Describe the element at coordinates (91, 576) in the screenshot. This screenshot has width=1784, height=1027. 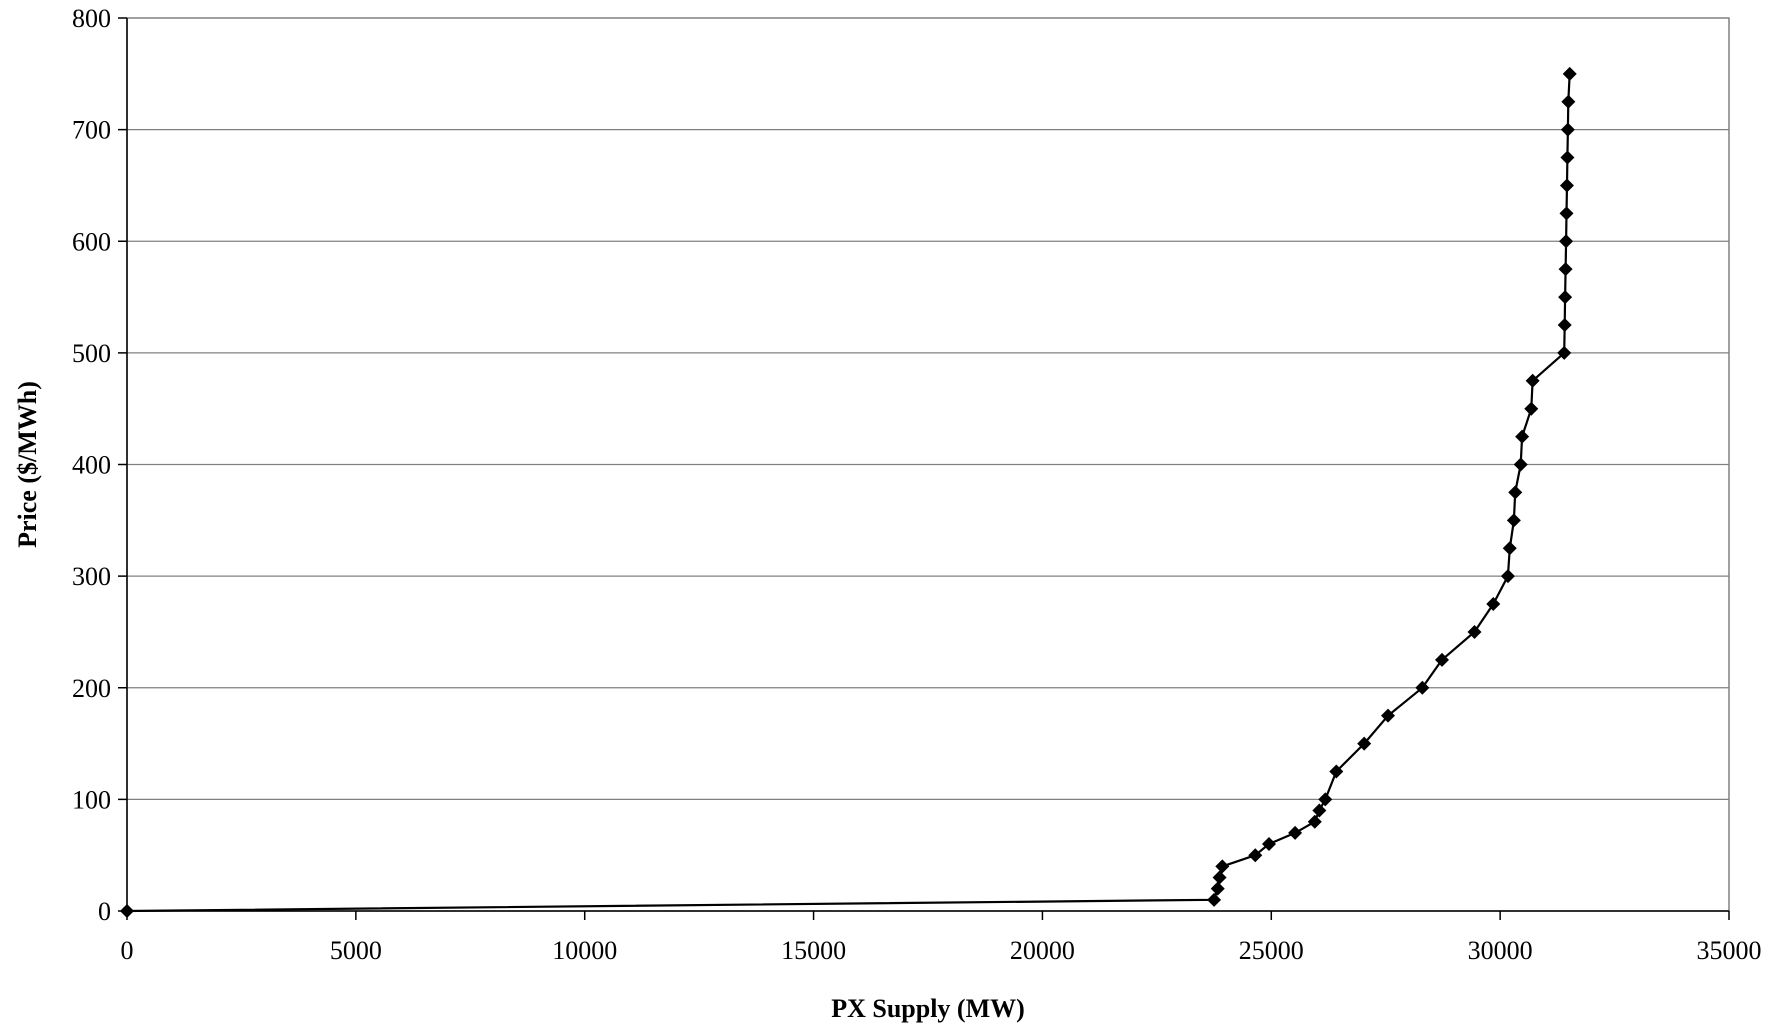
I see `y-tick-label: 300` at that location.